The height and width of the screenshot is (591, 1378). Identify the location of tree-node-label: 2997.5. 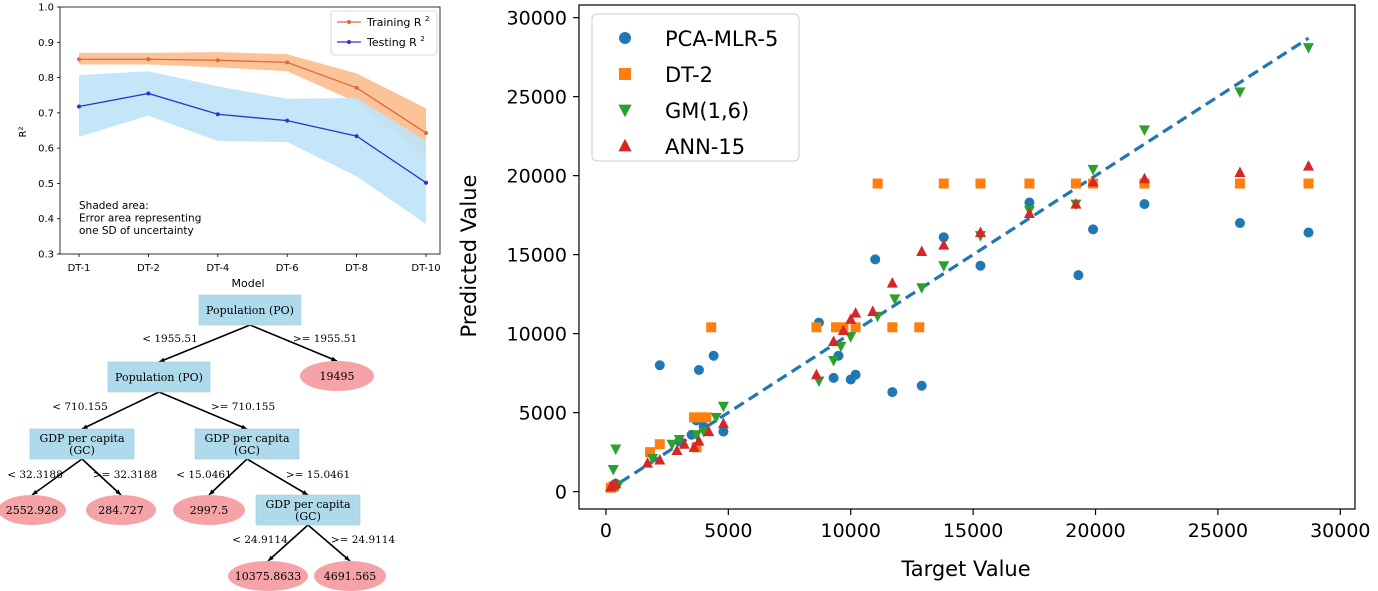
(209, 510).